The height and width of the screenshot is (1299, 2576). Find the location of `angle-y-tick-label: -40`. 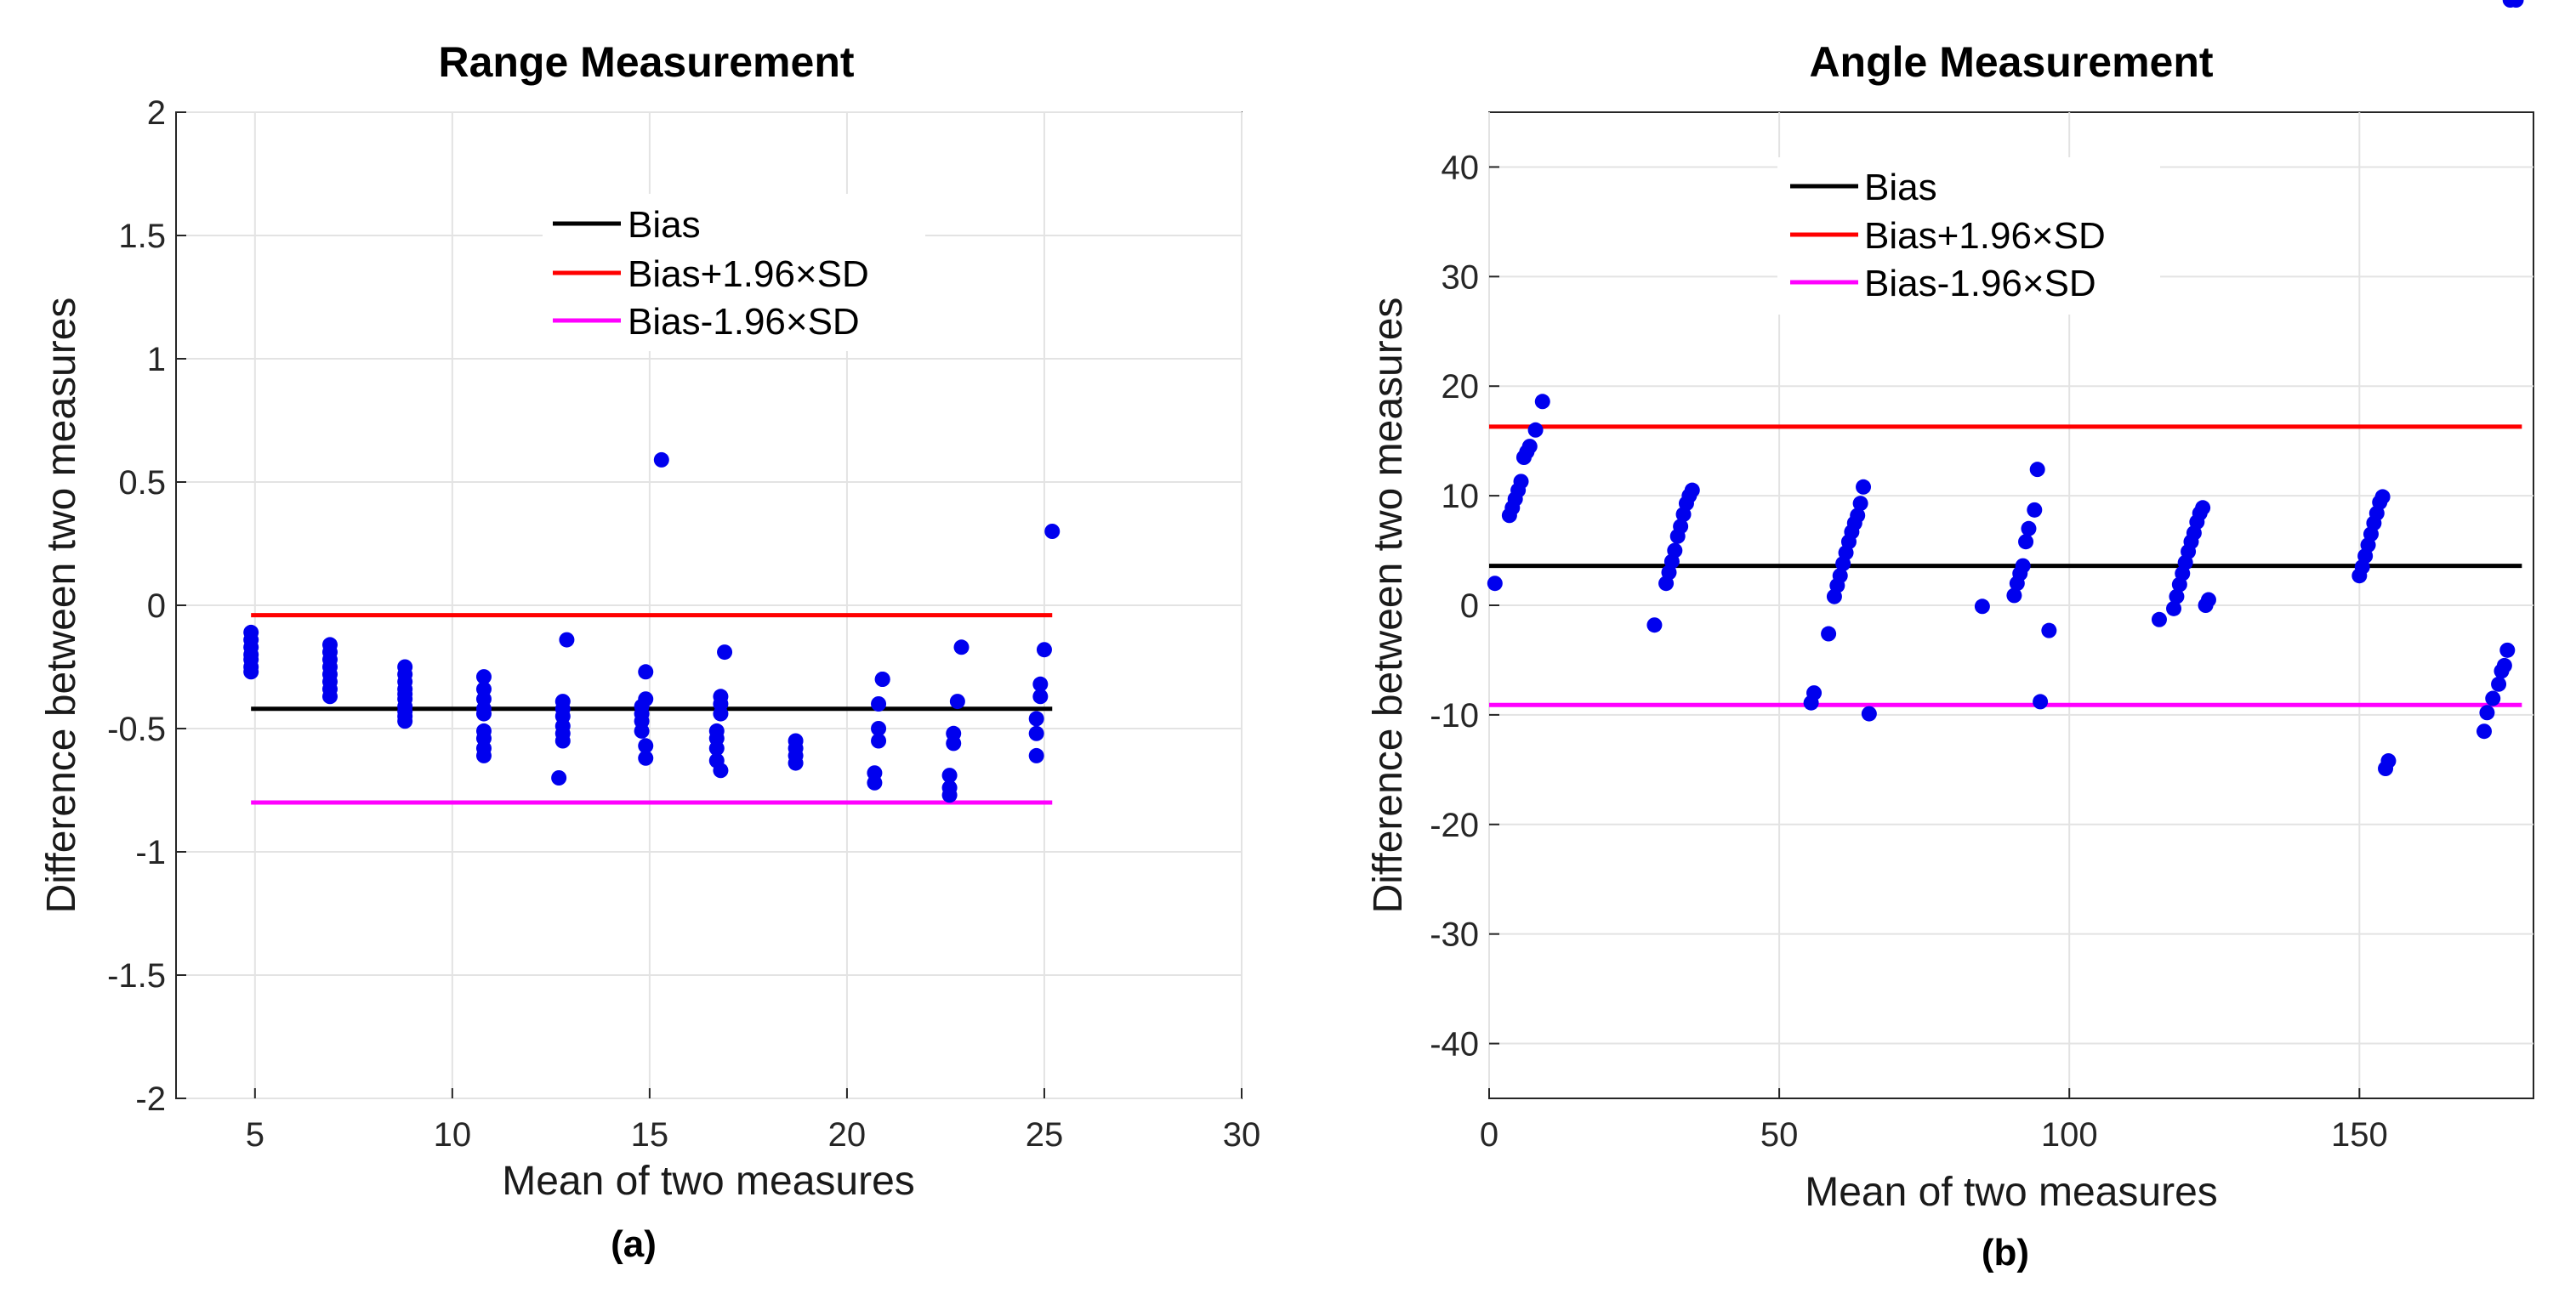

angle-y-tick-label: -40 is located at coordinates (1454, 1045).